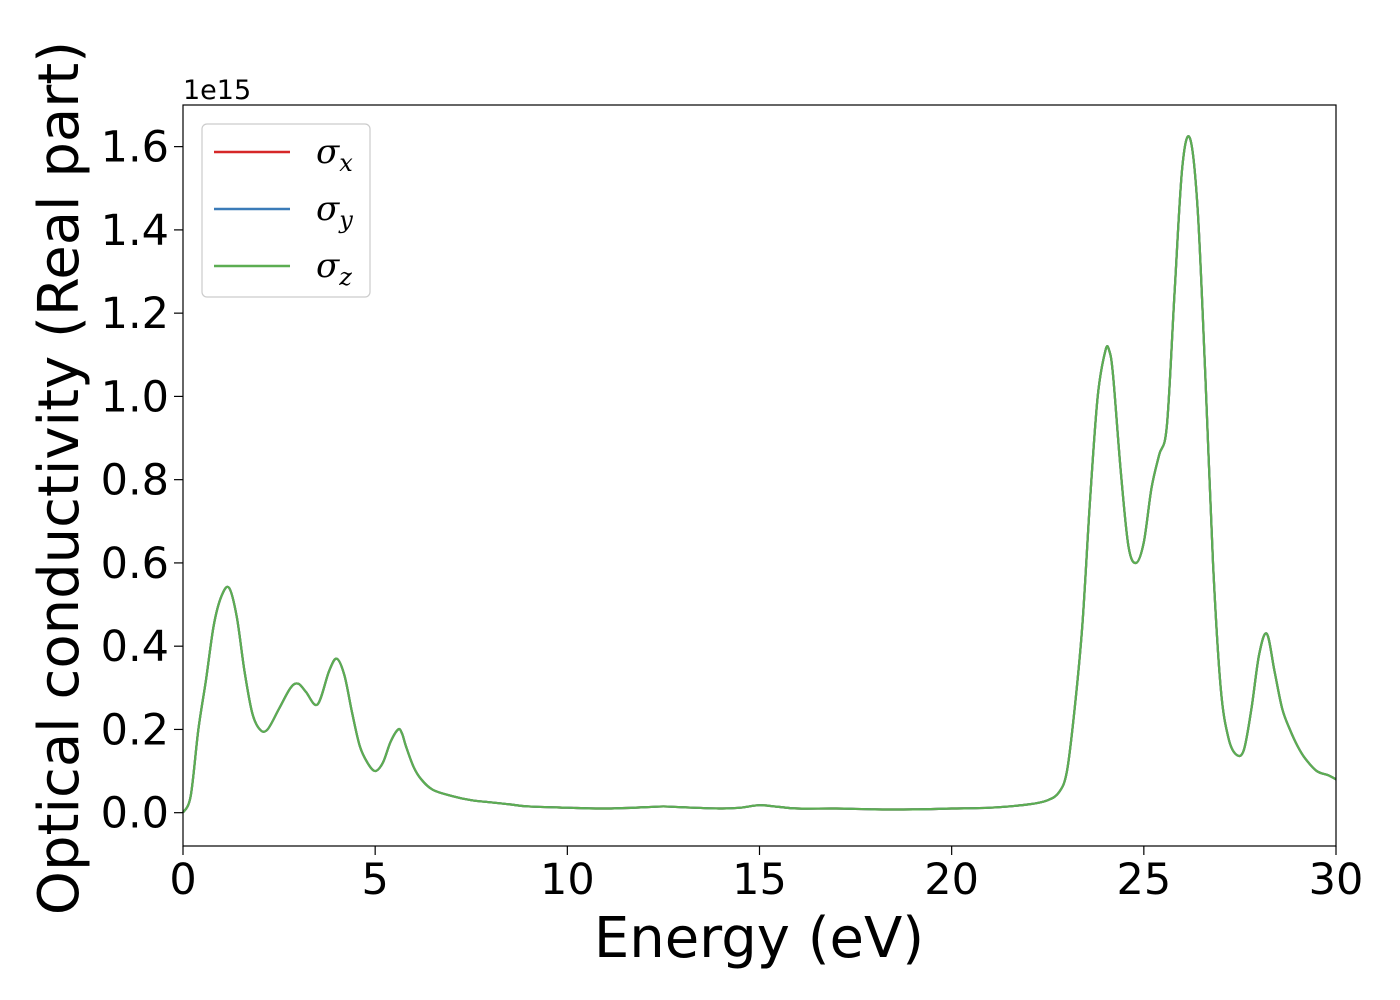 This screenshot has width=1400, height=1000. What do you see at coordinates (135, 231) in the screenshot?
I see `y-tick-label: 1.4` at bounding box center [135, 231].